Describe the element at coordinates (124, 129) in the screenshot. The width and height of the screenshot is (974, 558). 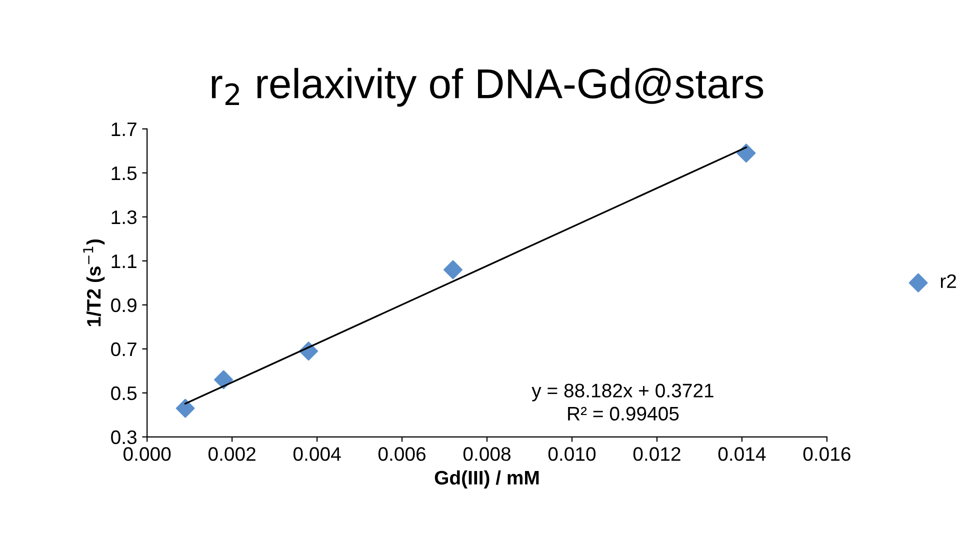
I see `y-tick-label: 1.7` at that location.